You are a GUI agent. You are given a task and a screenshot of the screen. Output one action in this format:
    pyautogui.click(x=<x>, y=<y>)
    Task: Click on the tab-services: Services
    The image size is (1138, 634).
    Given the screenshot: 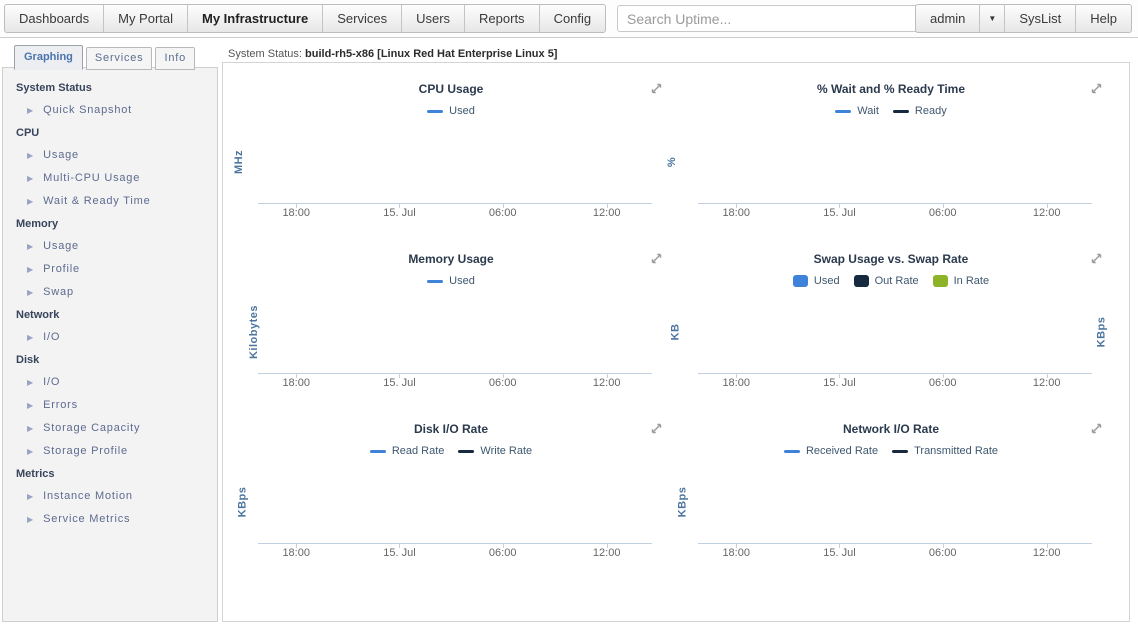 What is the action you would take?
    pyautogui.click(x=119, y=58)
    